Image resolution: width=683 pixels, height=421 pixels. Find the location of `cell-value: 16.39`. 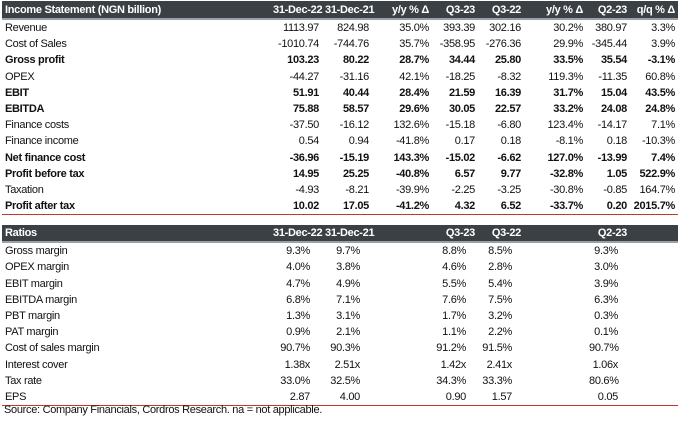

cell-value: 16.39 is located at coordinates (507, 92).